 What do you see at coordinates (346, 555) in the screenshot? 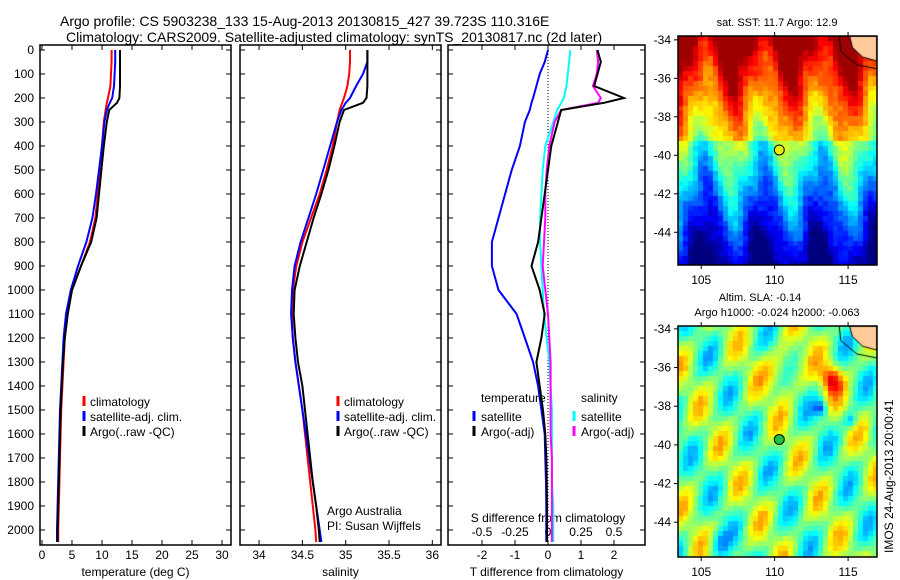
I see `x-tick-label: 35` at bounding box center [346, 555].